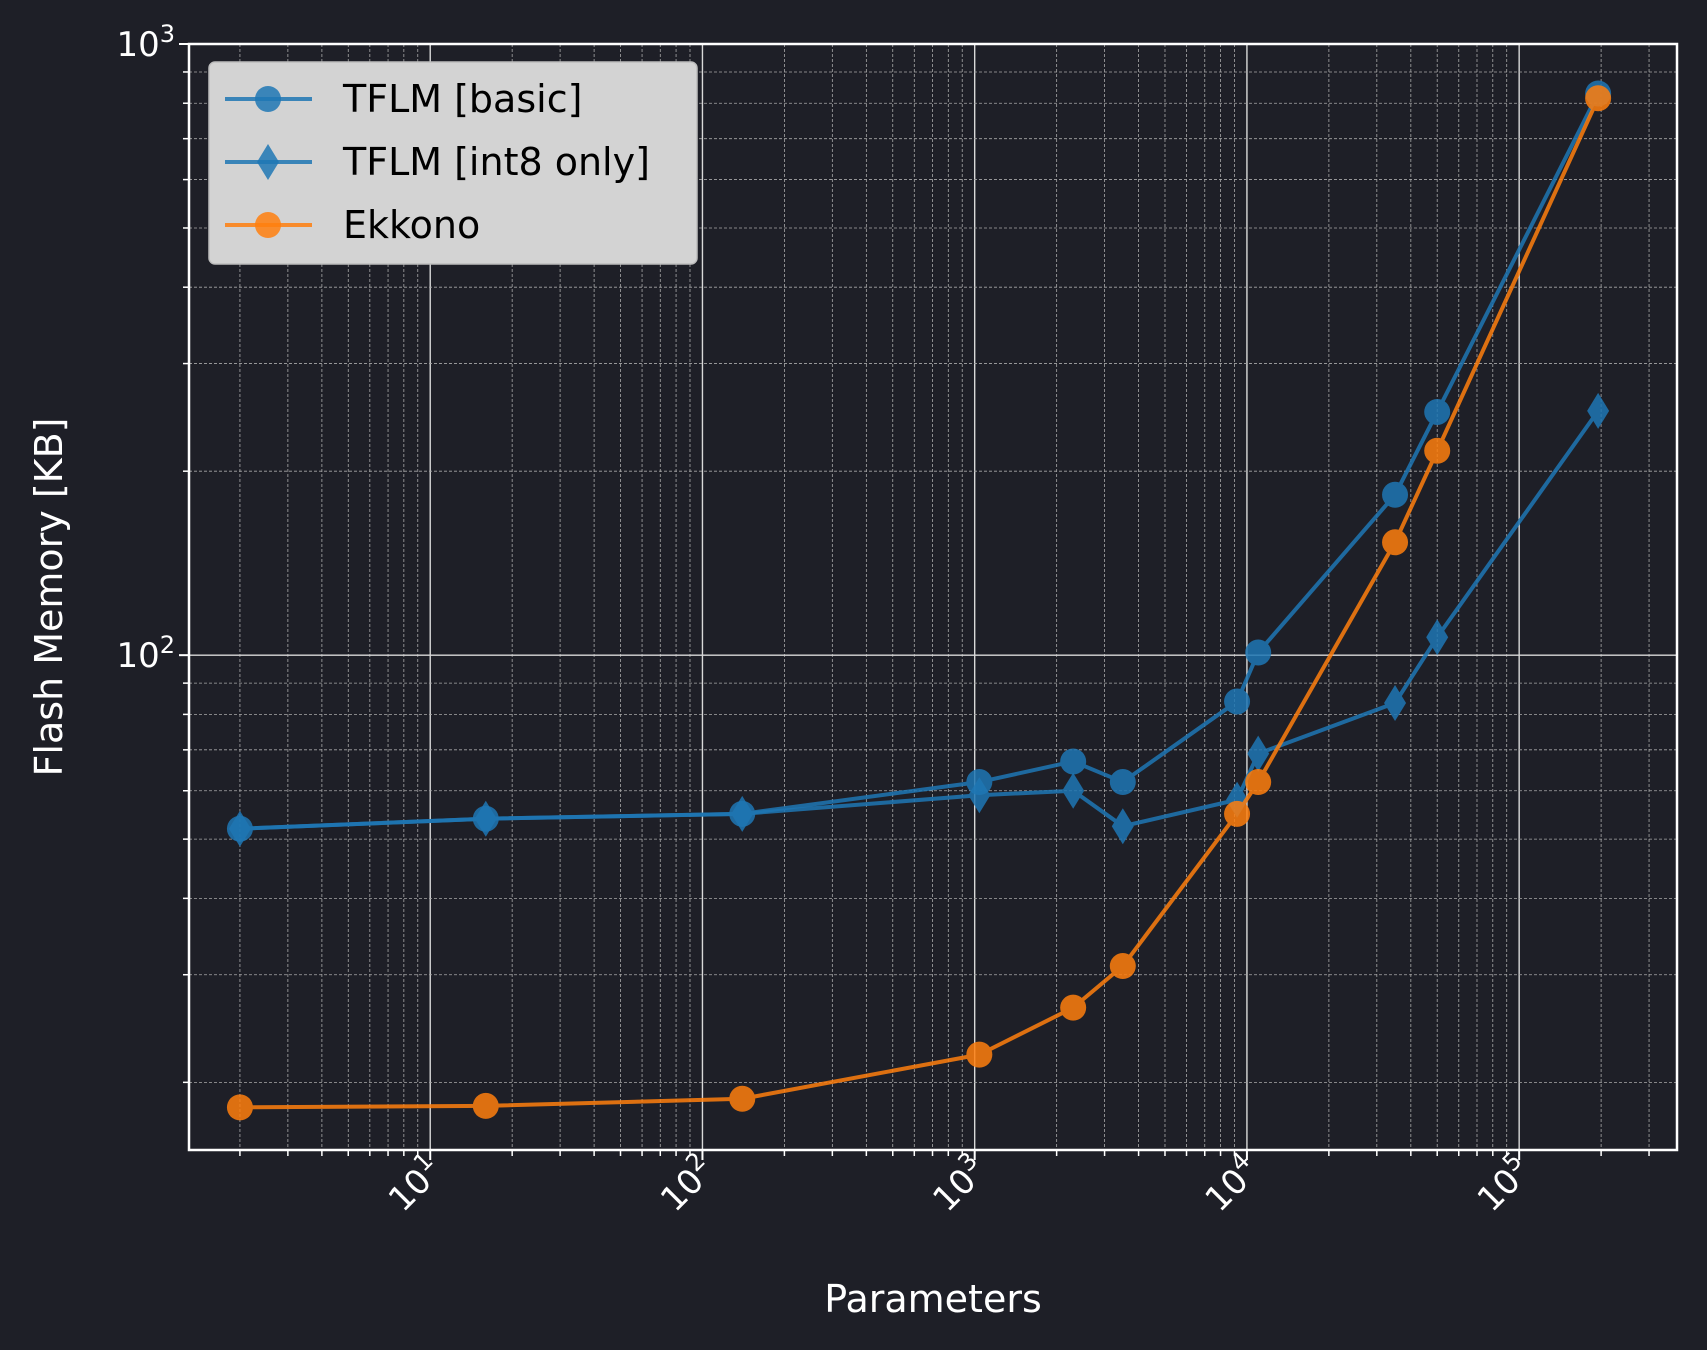  I want to click on legend-marker-circle, so click(268, 99).